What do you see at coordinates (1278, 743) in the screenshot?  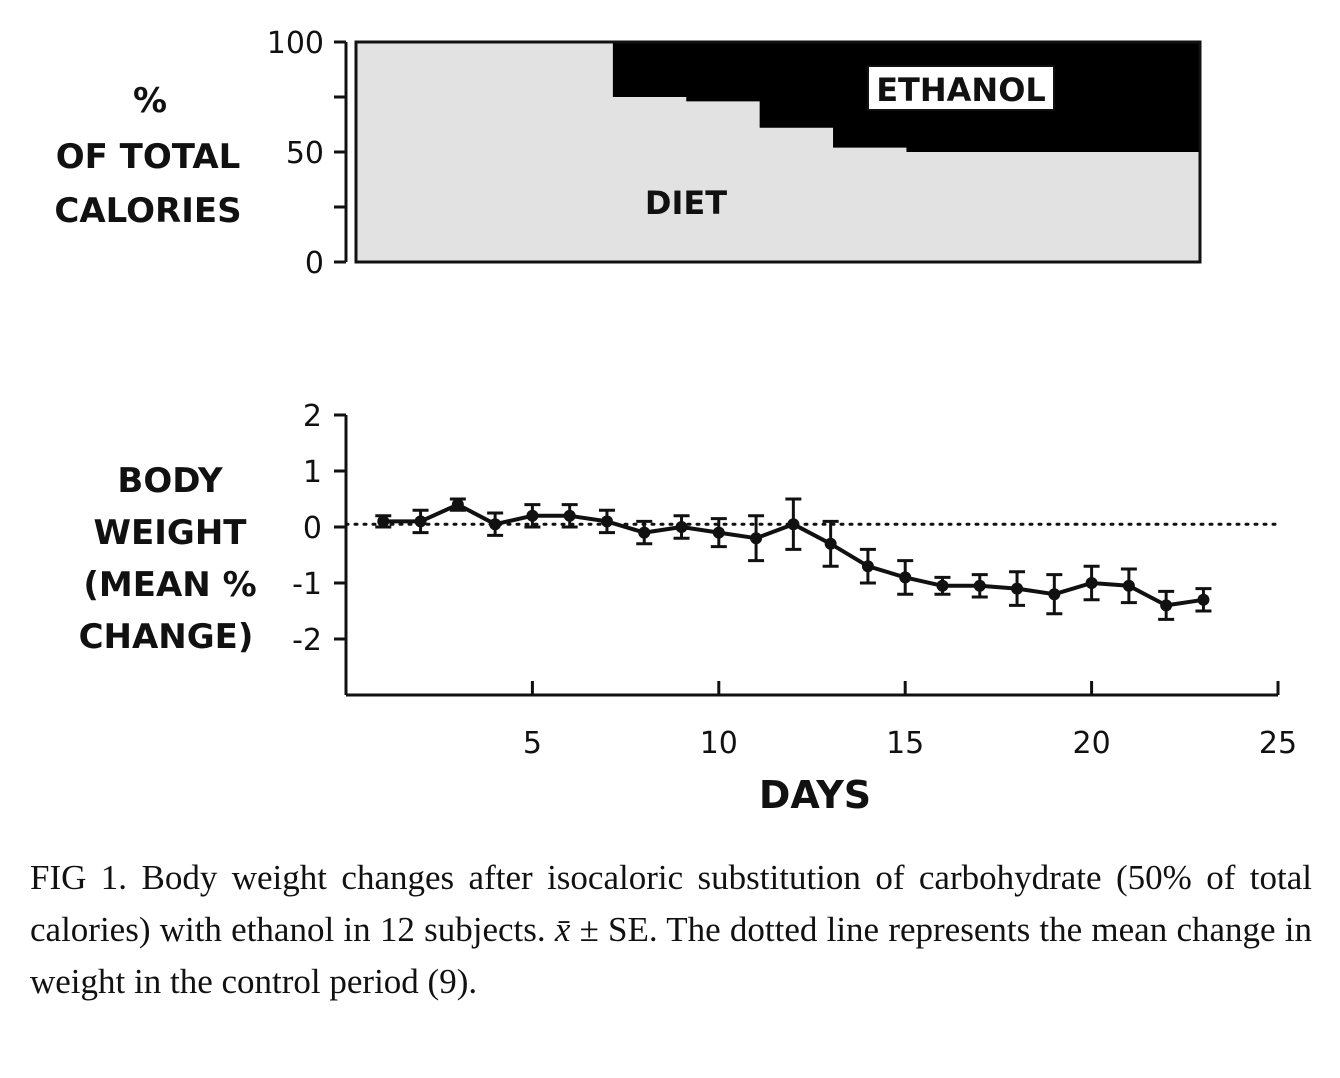 I see `x-tick-label-25: 25` at bounding box center [1278, 743].